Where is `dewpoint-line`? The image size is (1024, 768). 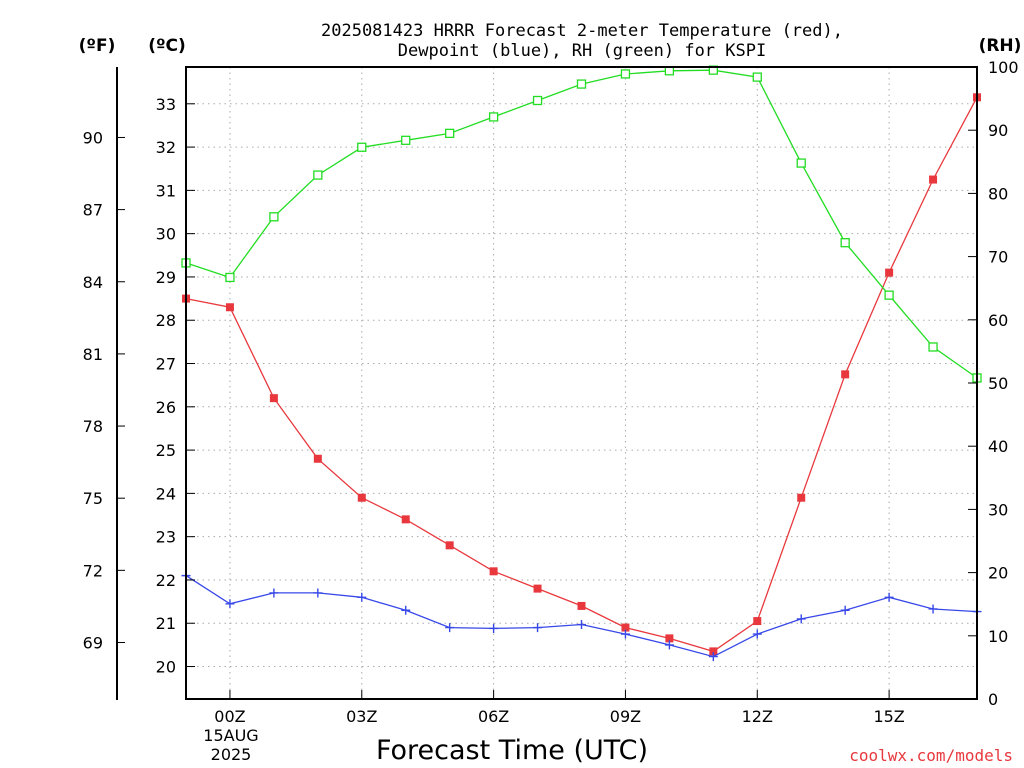
dewpoint-line is located at coordinates (581, 616).